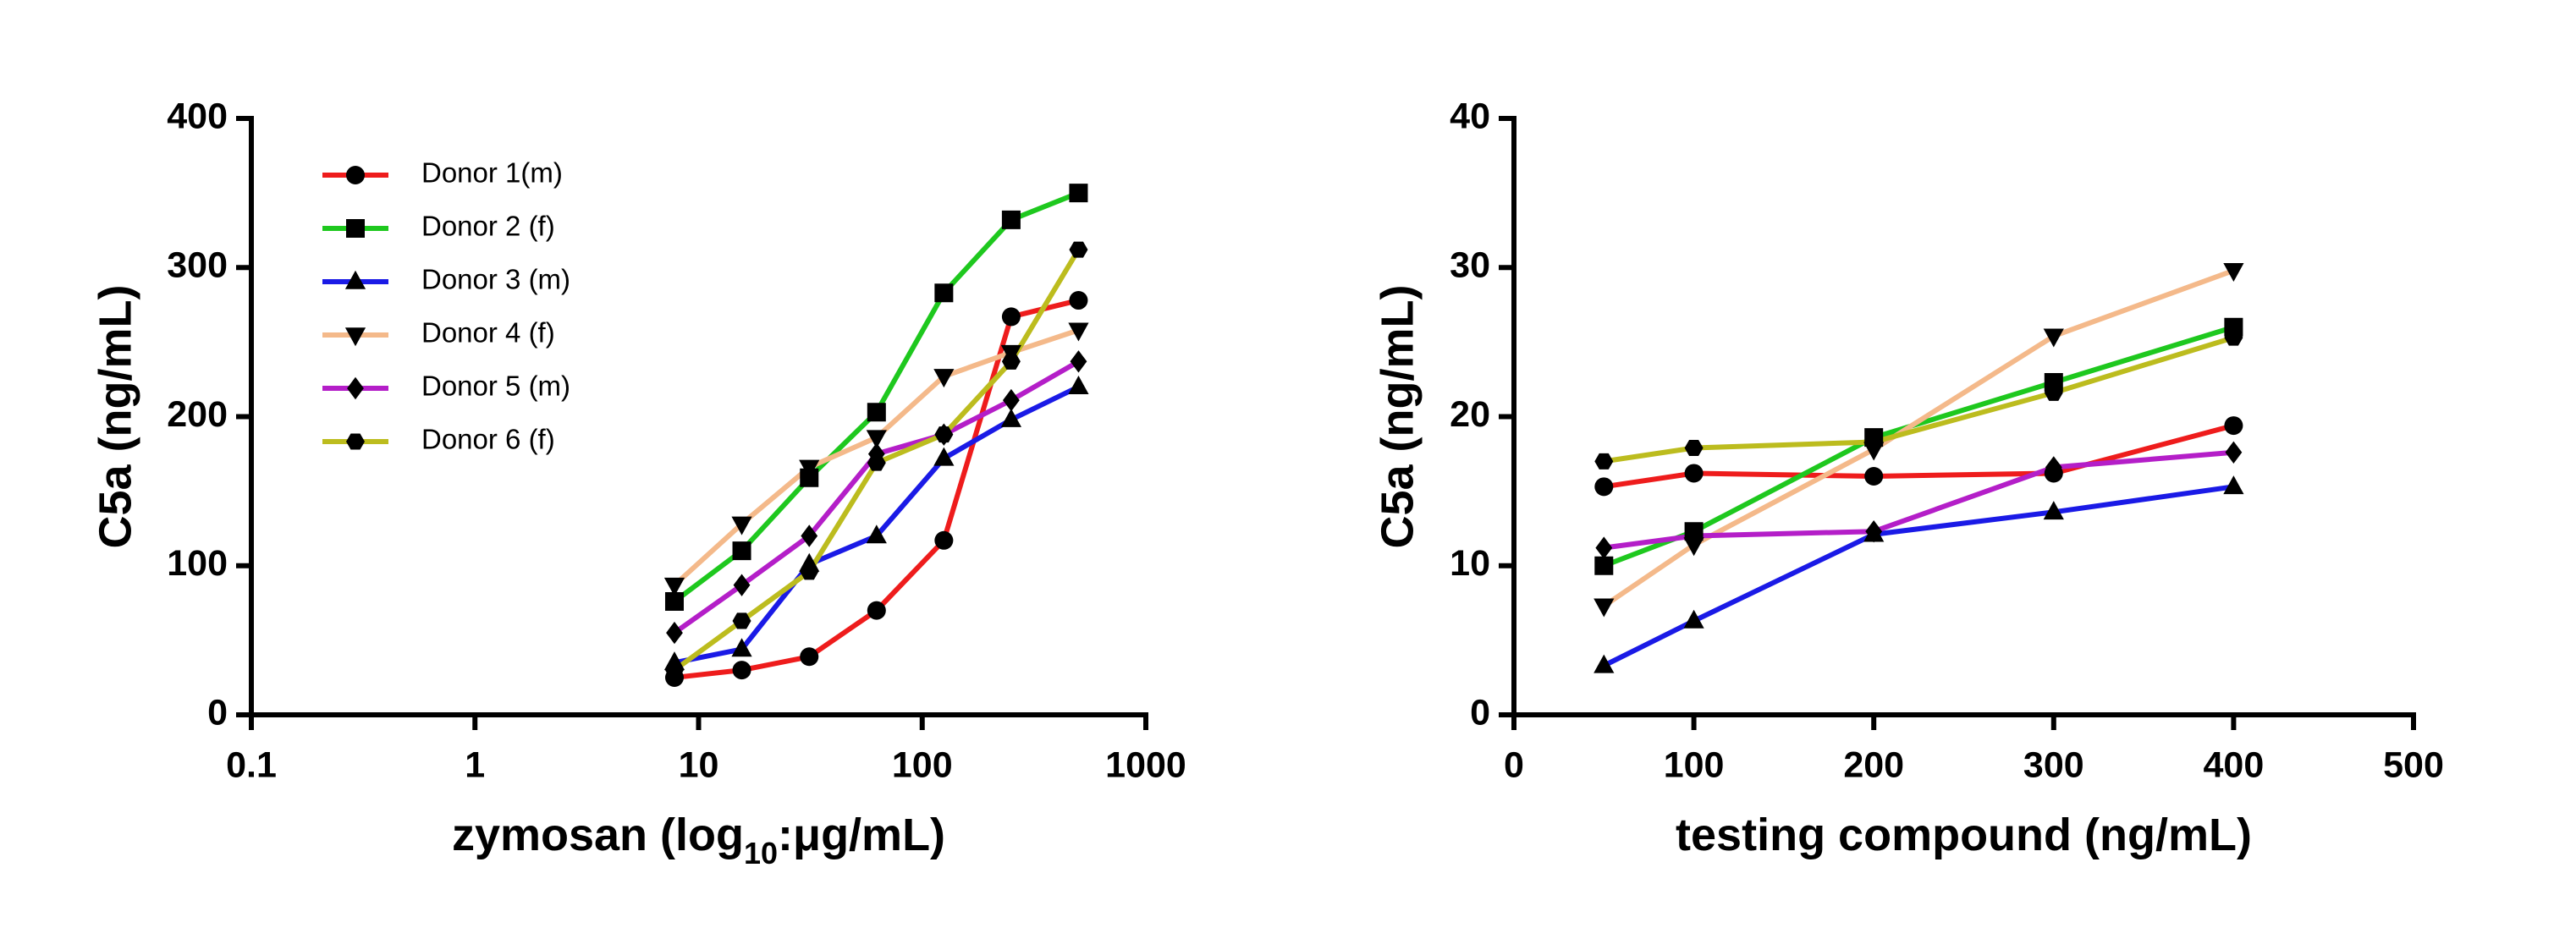 This screenshot has height=950, width=2576. I want to click on x-axis-title-part: testing compound (ng/mL), so click(1964, 835).